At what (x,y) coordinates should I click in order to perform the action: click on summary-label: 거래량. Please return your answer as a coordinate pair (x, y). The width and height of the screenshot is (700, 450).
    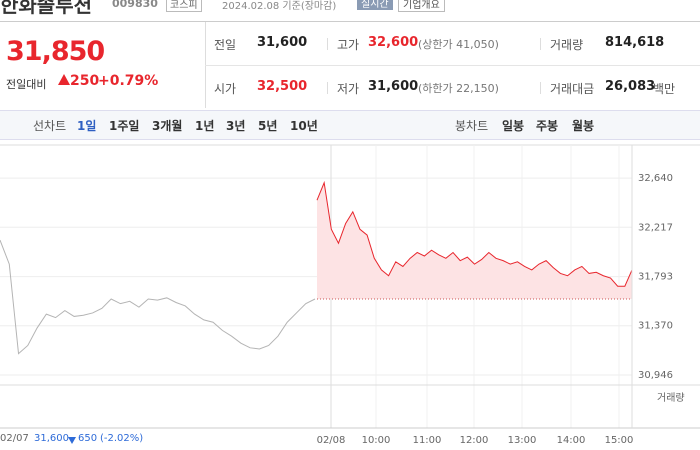
    Looking at the image, I should click on (567, 45).